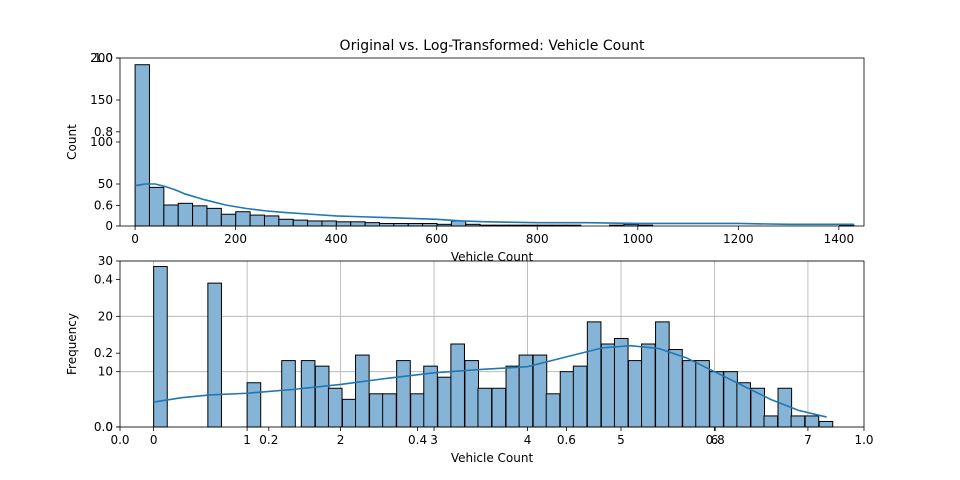  I want to click on ghost-x-tick-label: 0.6, so click(566, 440).